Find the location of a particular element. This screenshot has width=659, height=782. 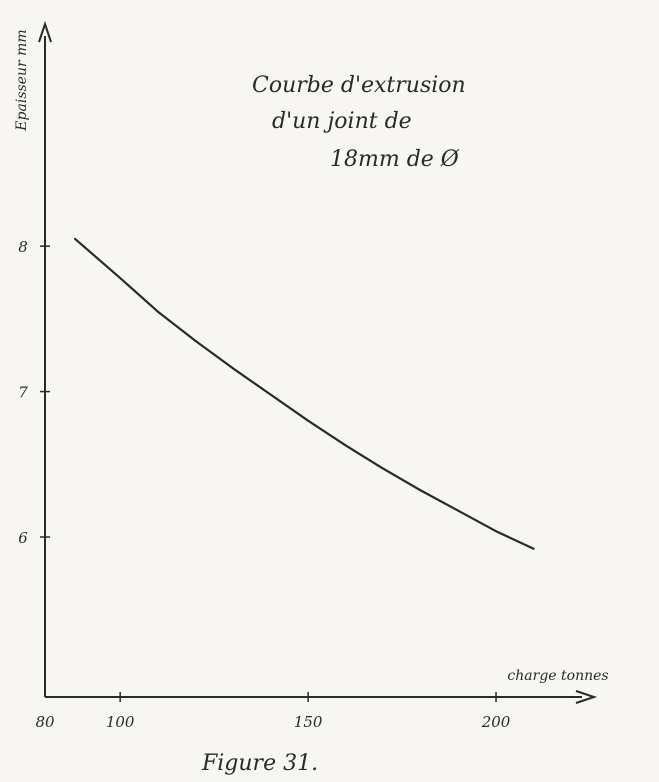

figure-caption: Figure 31. is located at coordinates (259, 763).